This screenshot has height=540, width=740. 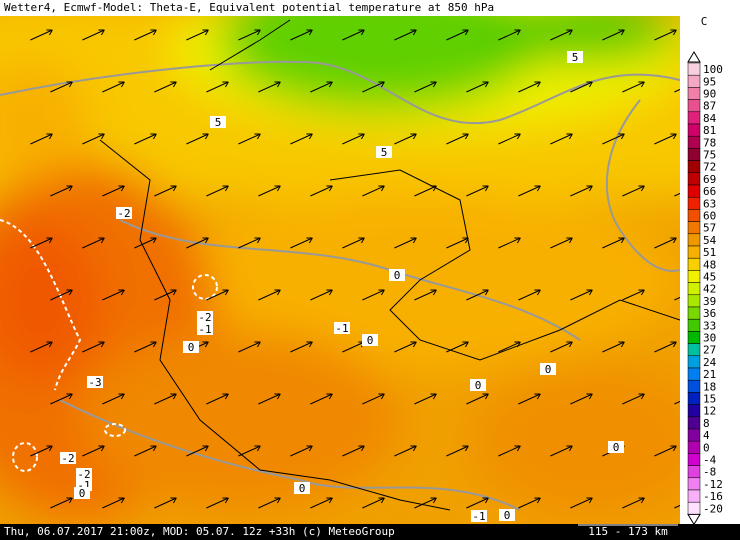 What do you see at coordinates (478, 516) in the screenshot?
I see `contour-label: -1` at bounding box center [478, 516].